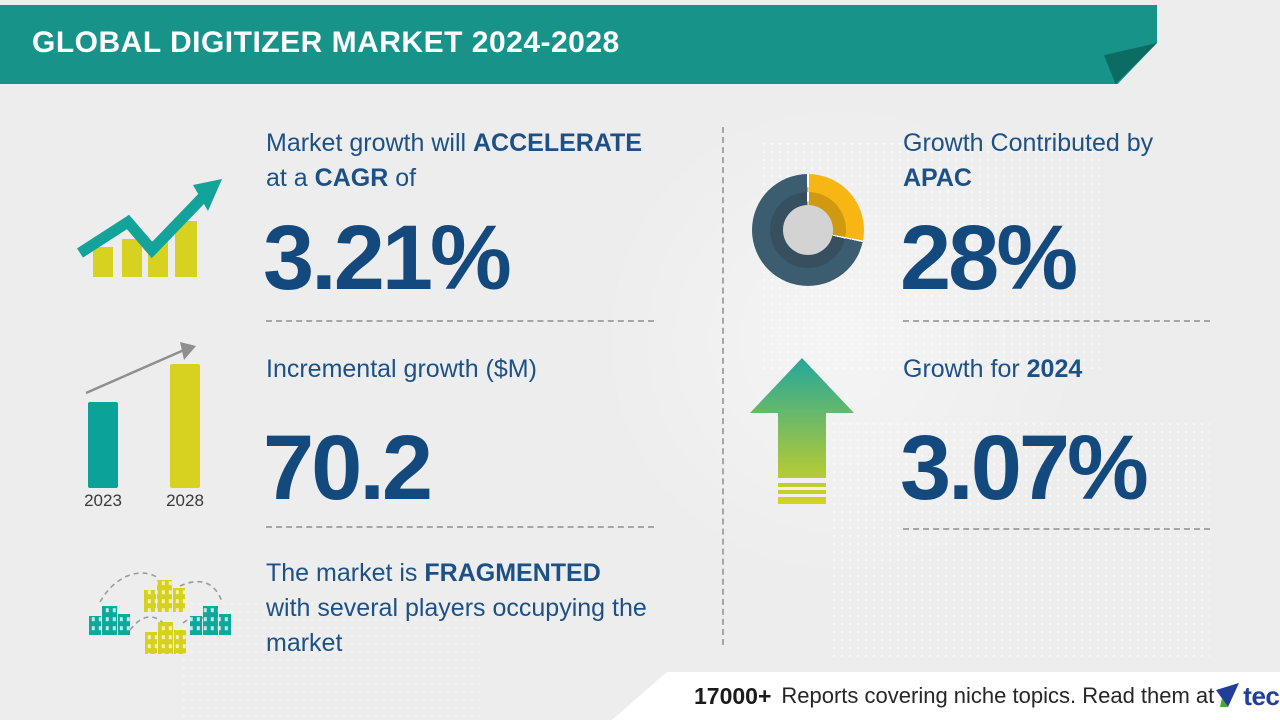 The height and width of the screenshot is (720, 1280). What do you see at coordinates (965, 369) in the screenshot?
I see `growth-2024-normal: Growth for` at bounding box center [965, 369].